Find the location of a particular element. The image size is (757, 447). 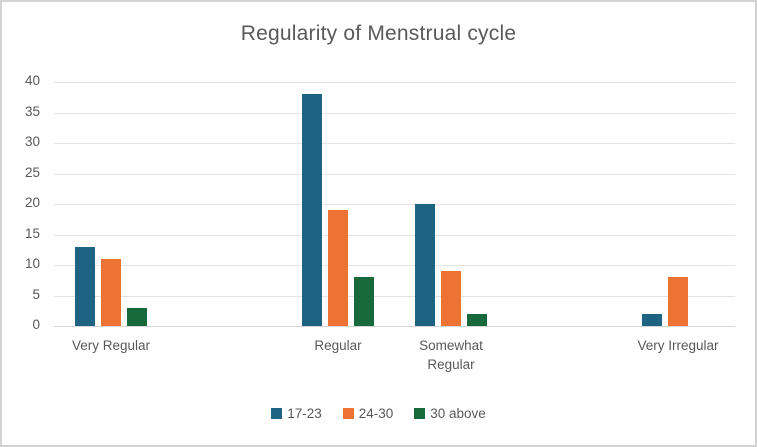

x-axis-label: Very Irregular is located at coordinates (678, 345).